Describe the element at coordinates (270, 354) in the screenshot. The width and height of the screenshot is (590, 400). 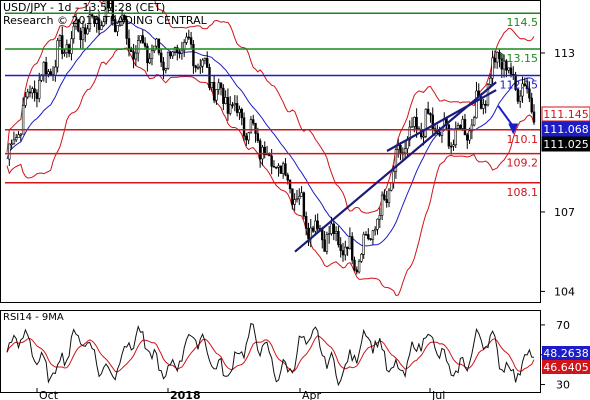
I see `rsi-line` at that location.